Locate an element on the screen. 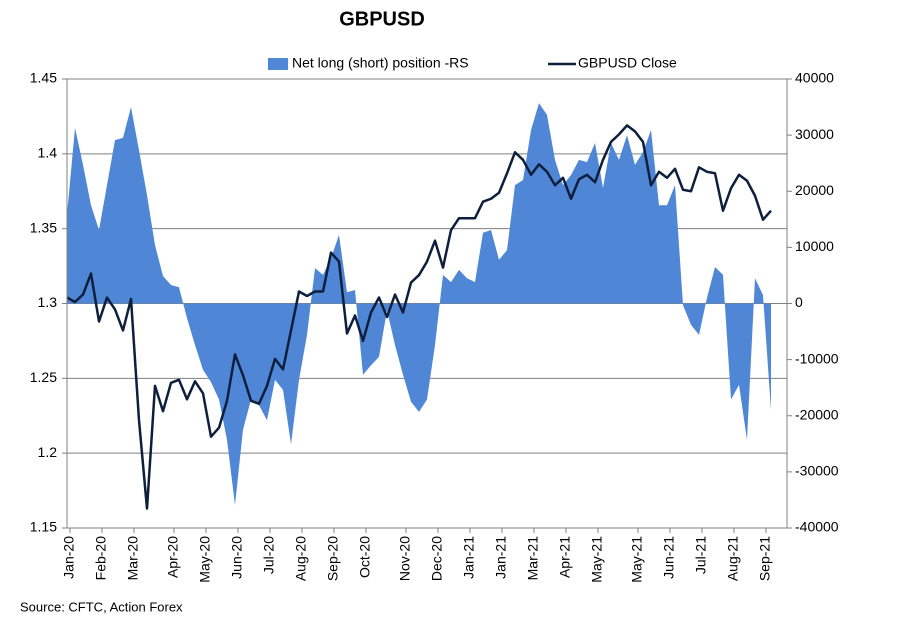  y-tick-label: 1.2 is located at coordinates (48, 452).